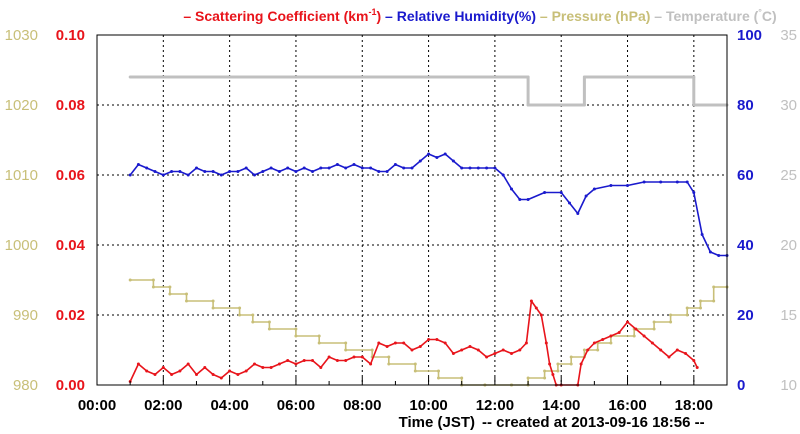 This screenshot has height=434, width=800. What do you see at coordinates (458, 16) in the screenshot?
I see `legend-item-1: – Relative Humidity(%)` at bounding box center [458, 16].